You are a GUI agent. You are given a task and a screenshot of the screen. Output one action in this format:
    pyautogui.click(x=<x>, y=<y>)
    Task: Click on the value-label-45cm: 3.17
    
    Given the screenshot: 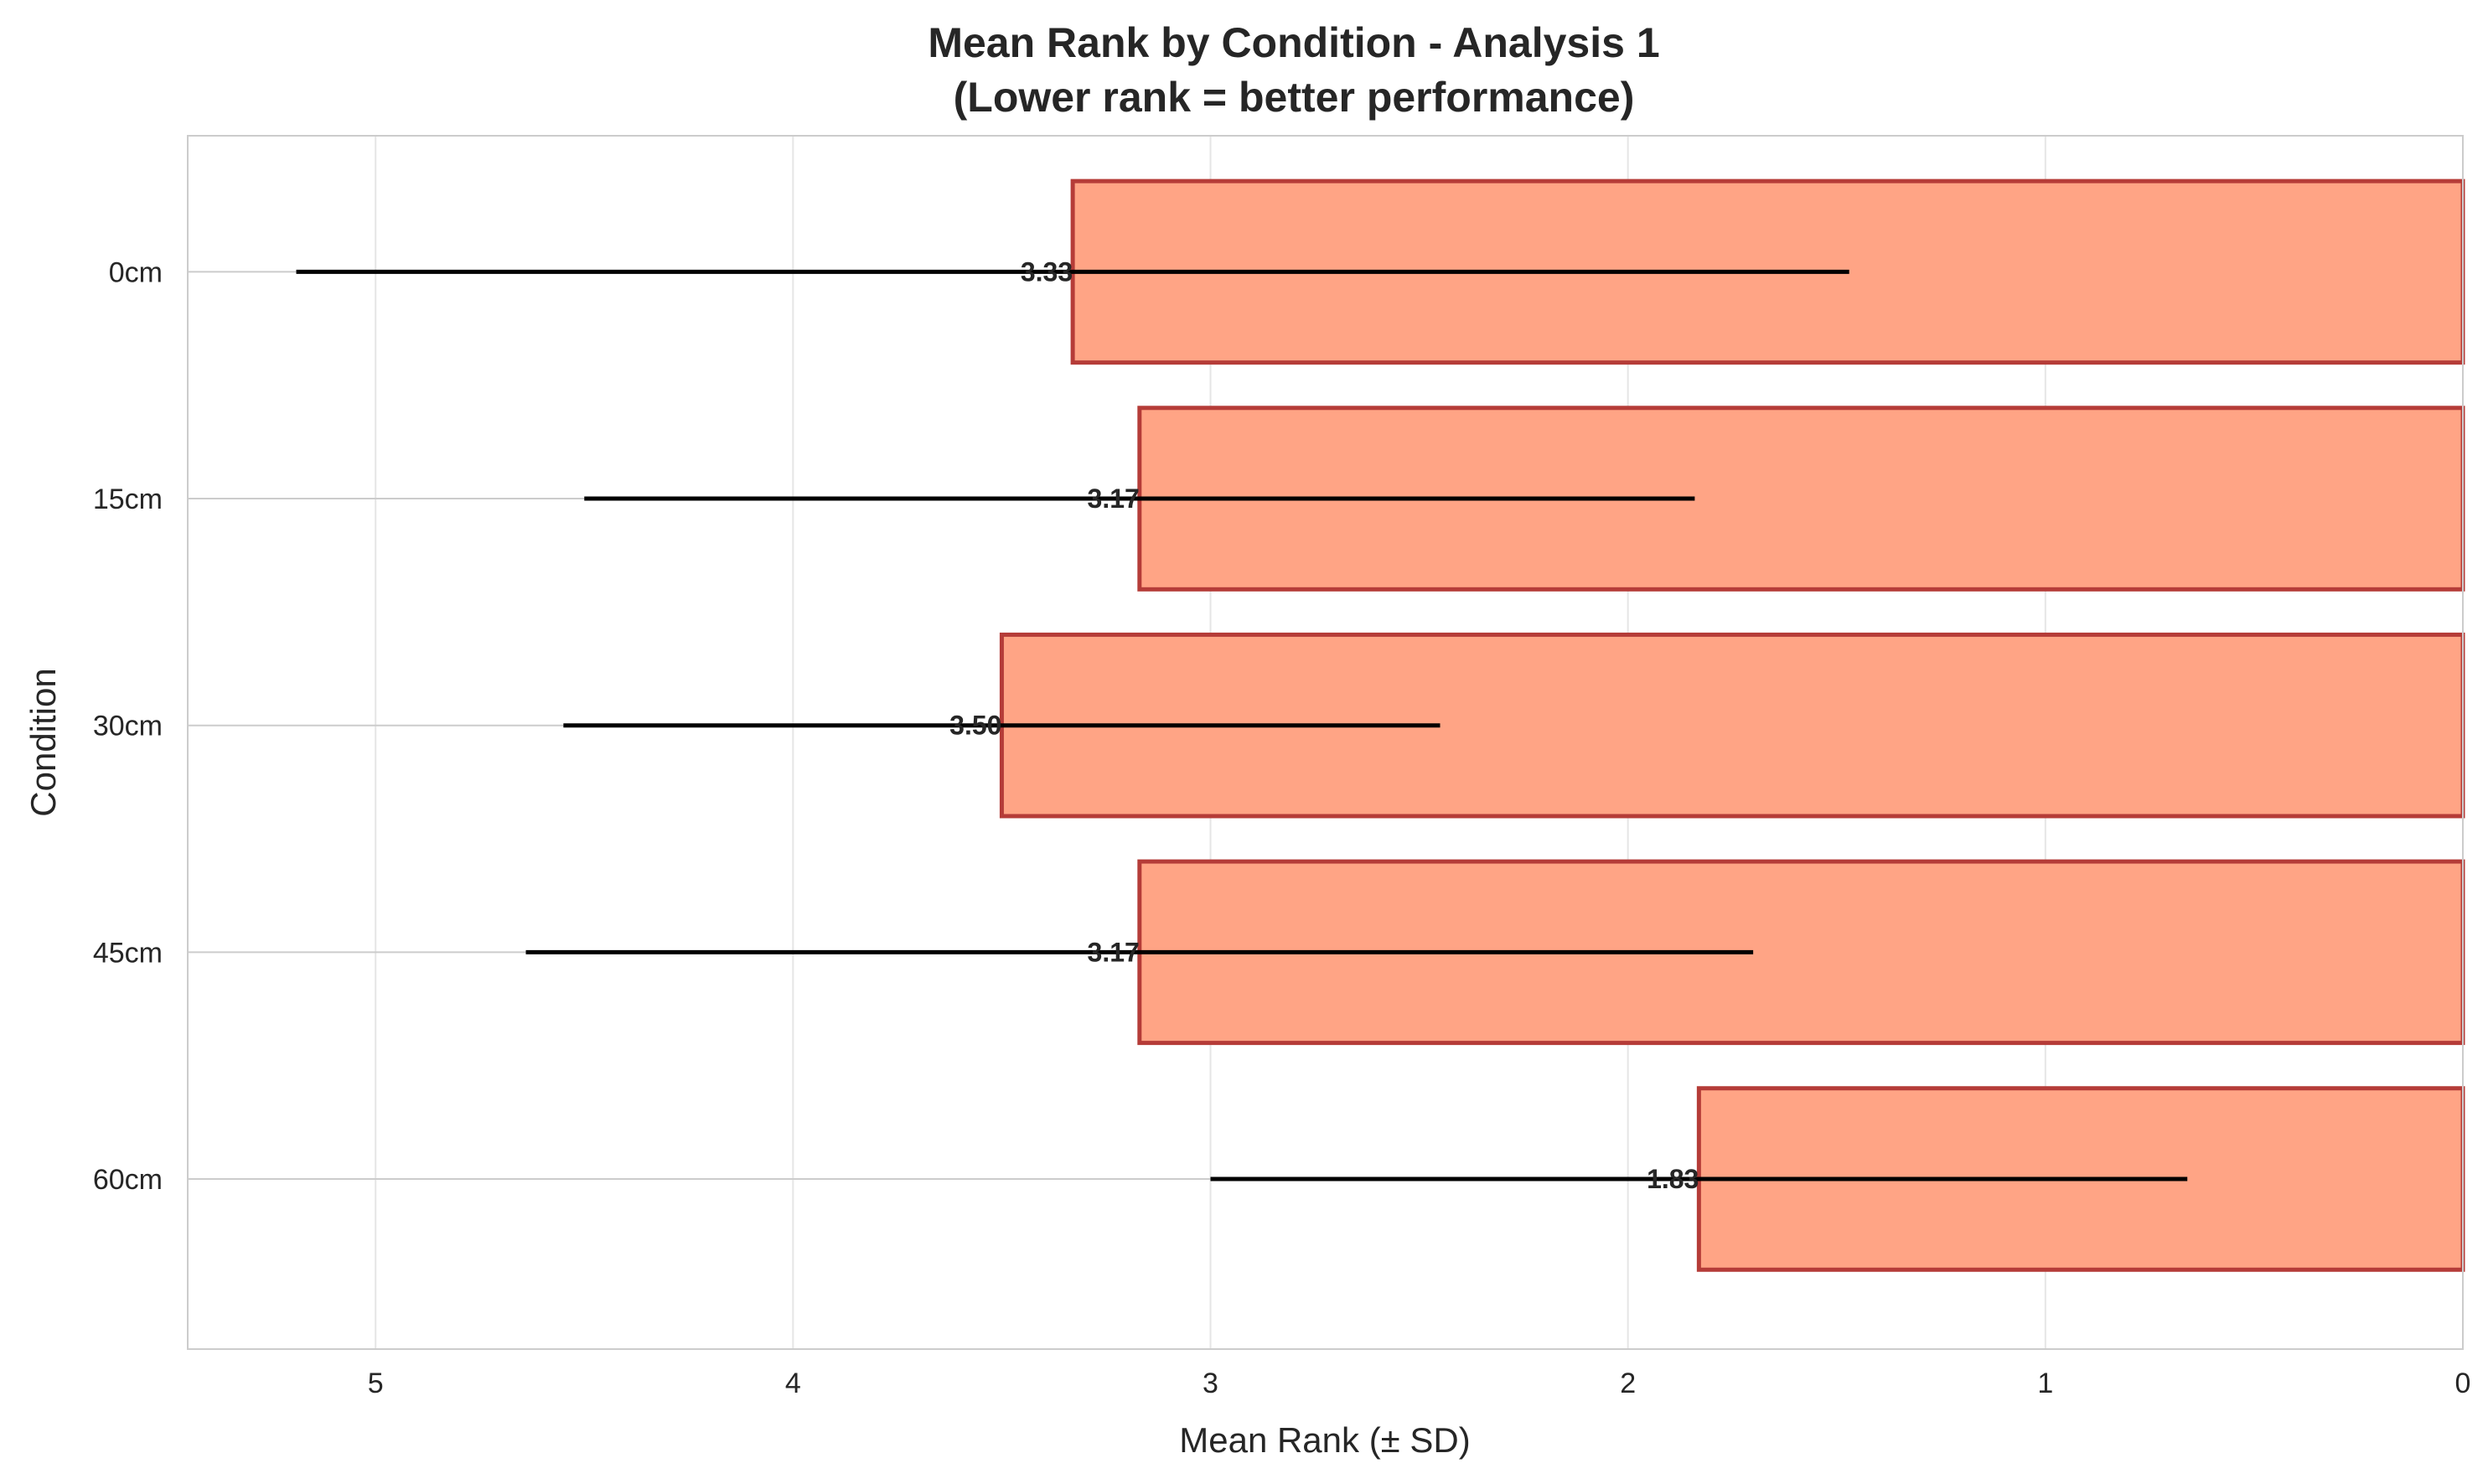 What is the action you would take?
    pyautogui.click(x=1114, y=952)
    